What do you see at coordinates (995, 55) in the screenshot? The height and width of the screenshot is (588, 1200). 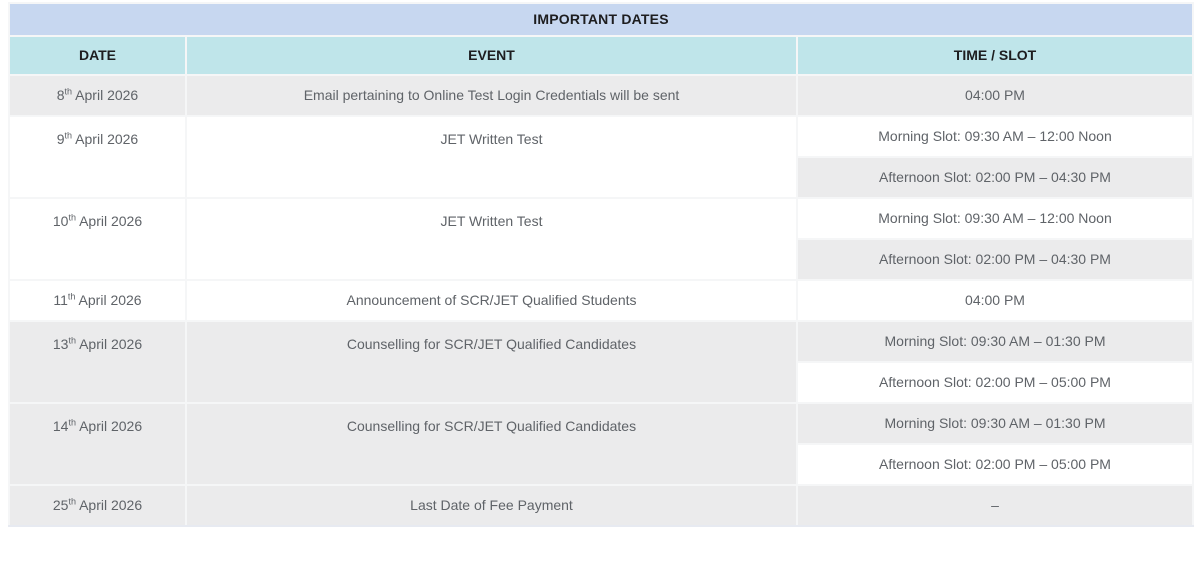 I see `column-header-time-slot: TIME / SLOT` at bounding box center [995, 55].